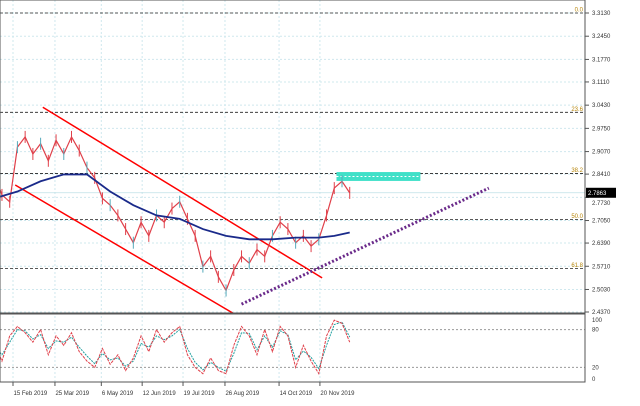 The width and height of the screenshot is (640, 406). I want to click on date-tick-label: 19 Jul 2019, so click(200, 394).